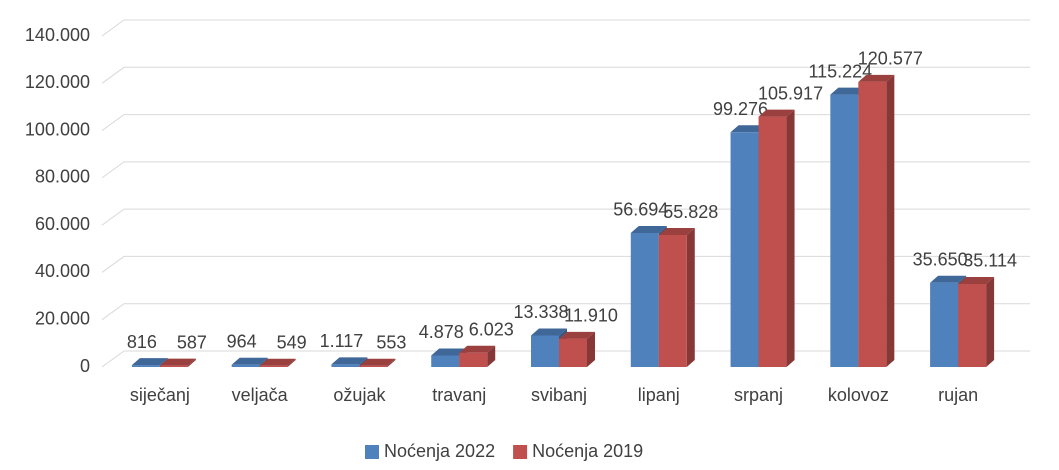  What do you see at coordinates (958, 395) in the screenshot?
I see `x-tick-label: rujan` at bounding box center [958, 395].